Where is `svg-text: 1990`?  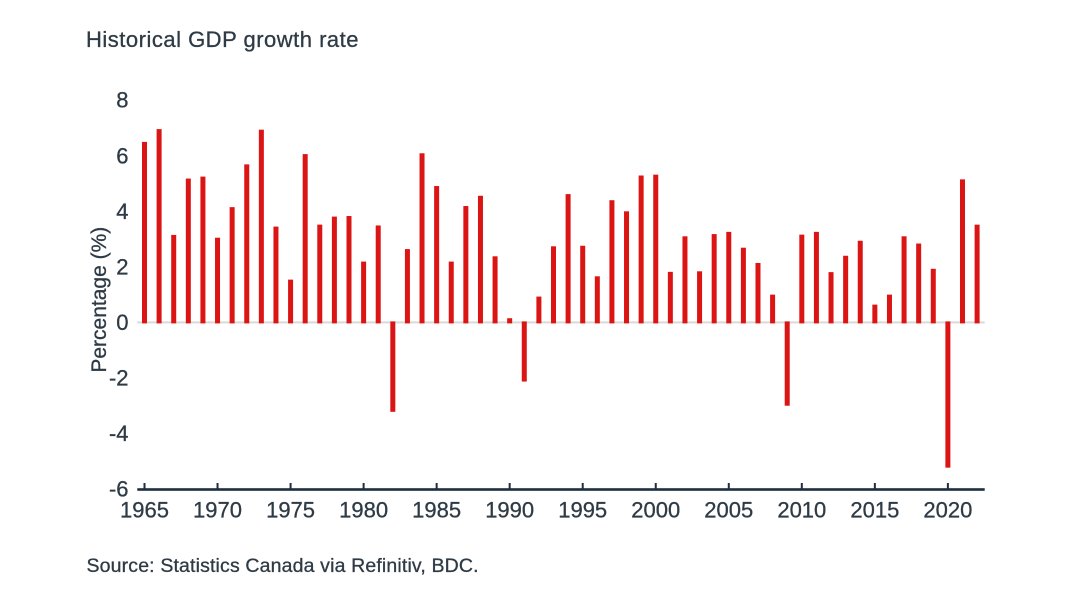 svg-text: 1990 is located at coordinates (509, 510).